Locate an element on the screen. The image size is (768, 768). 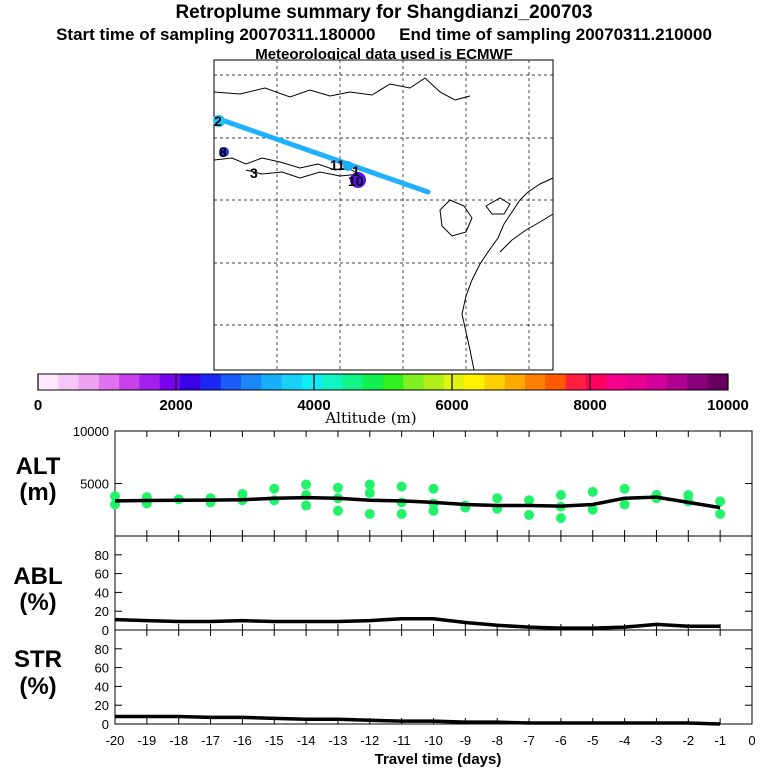
cluster-label: 11 is located at coordinates (337, 165).